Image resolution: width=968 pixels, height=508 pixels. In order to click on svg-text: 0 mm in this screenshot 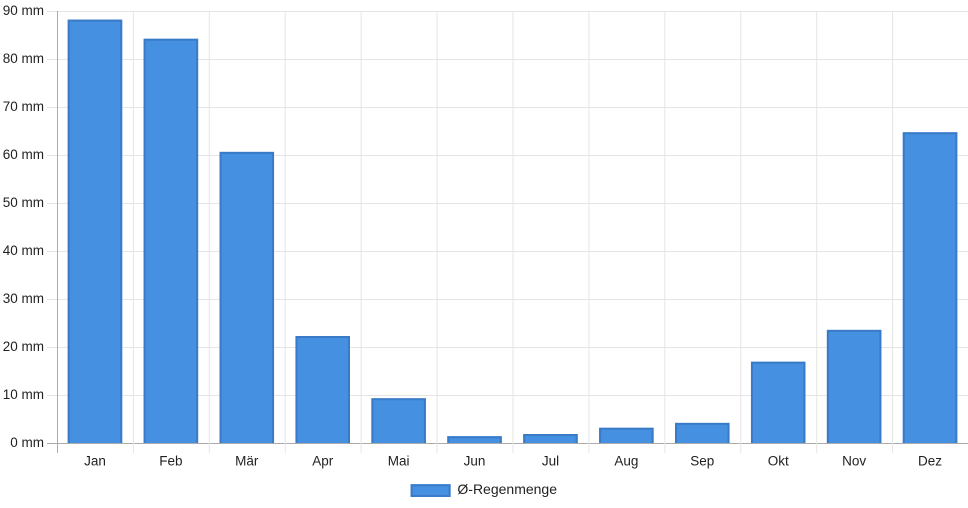, I will do `click(27, 442)`.